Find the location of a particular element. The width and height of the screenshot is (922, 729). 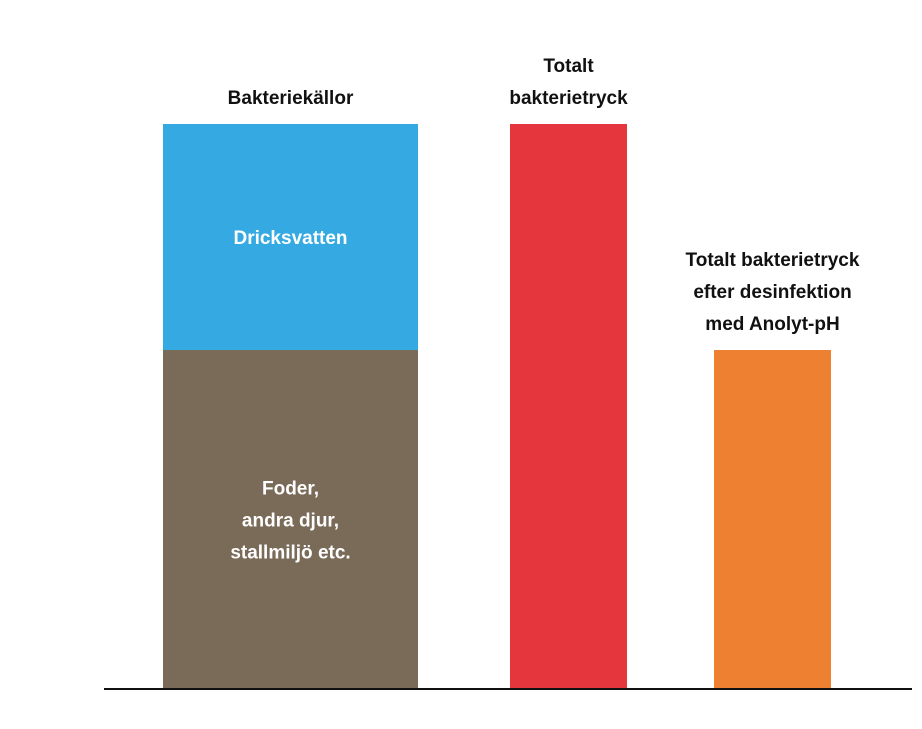

category-label-2-2: med Anolyt-pH is located at coordinates (772, 324).